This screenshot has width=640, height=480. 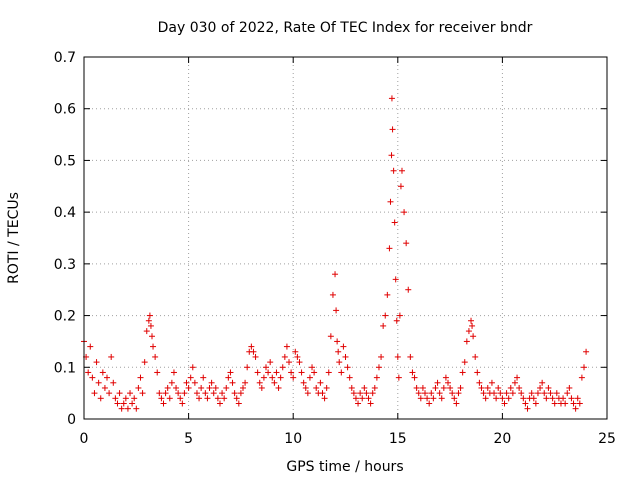 I want to click on y-tick-label: 0.3, so click(x=65, y=265).